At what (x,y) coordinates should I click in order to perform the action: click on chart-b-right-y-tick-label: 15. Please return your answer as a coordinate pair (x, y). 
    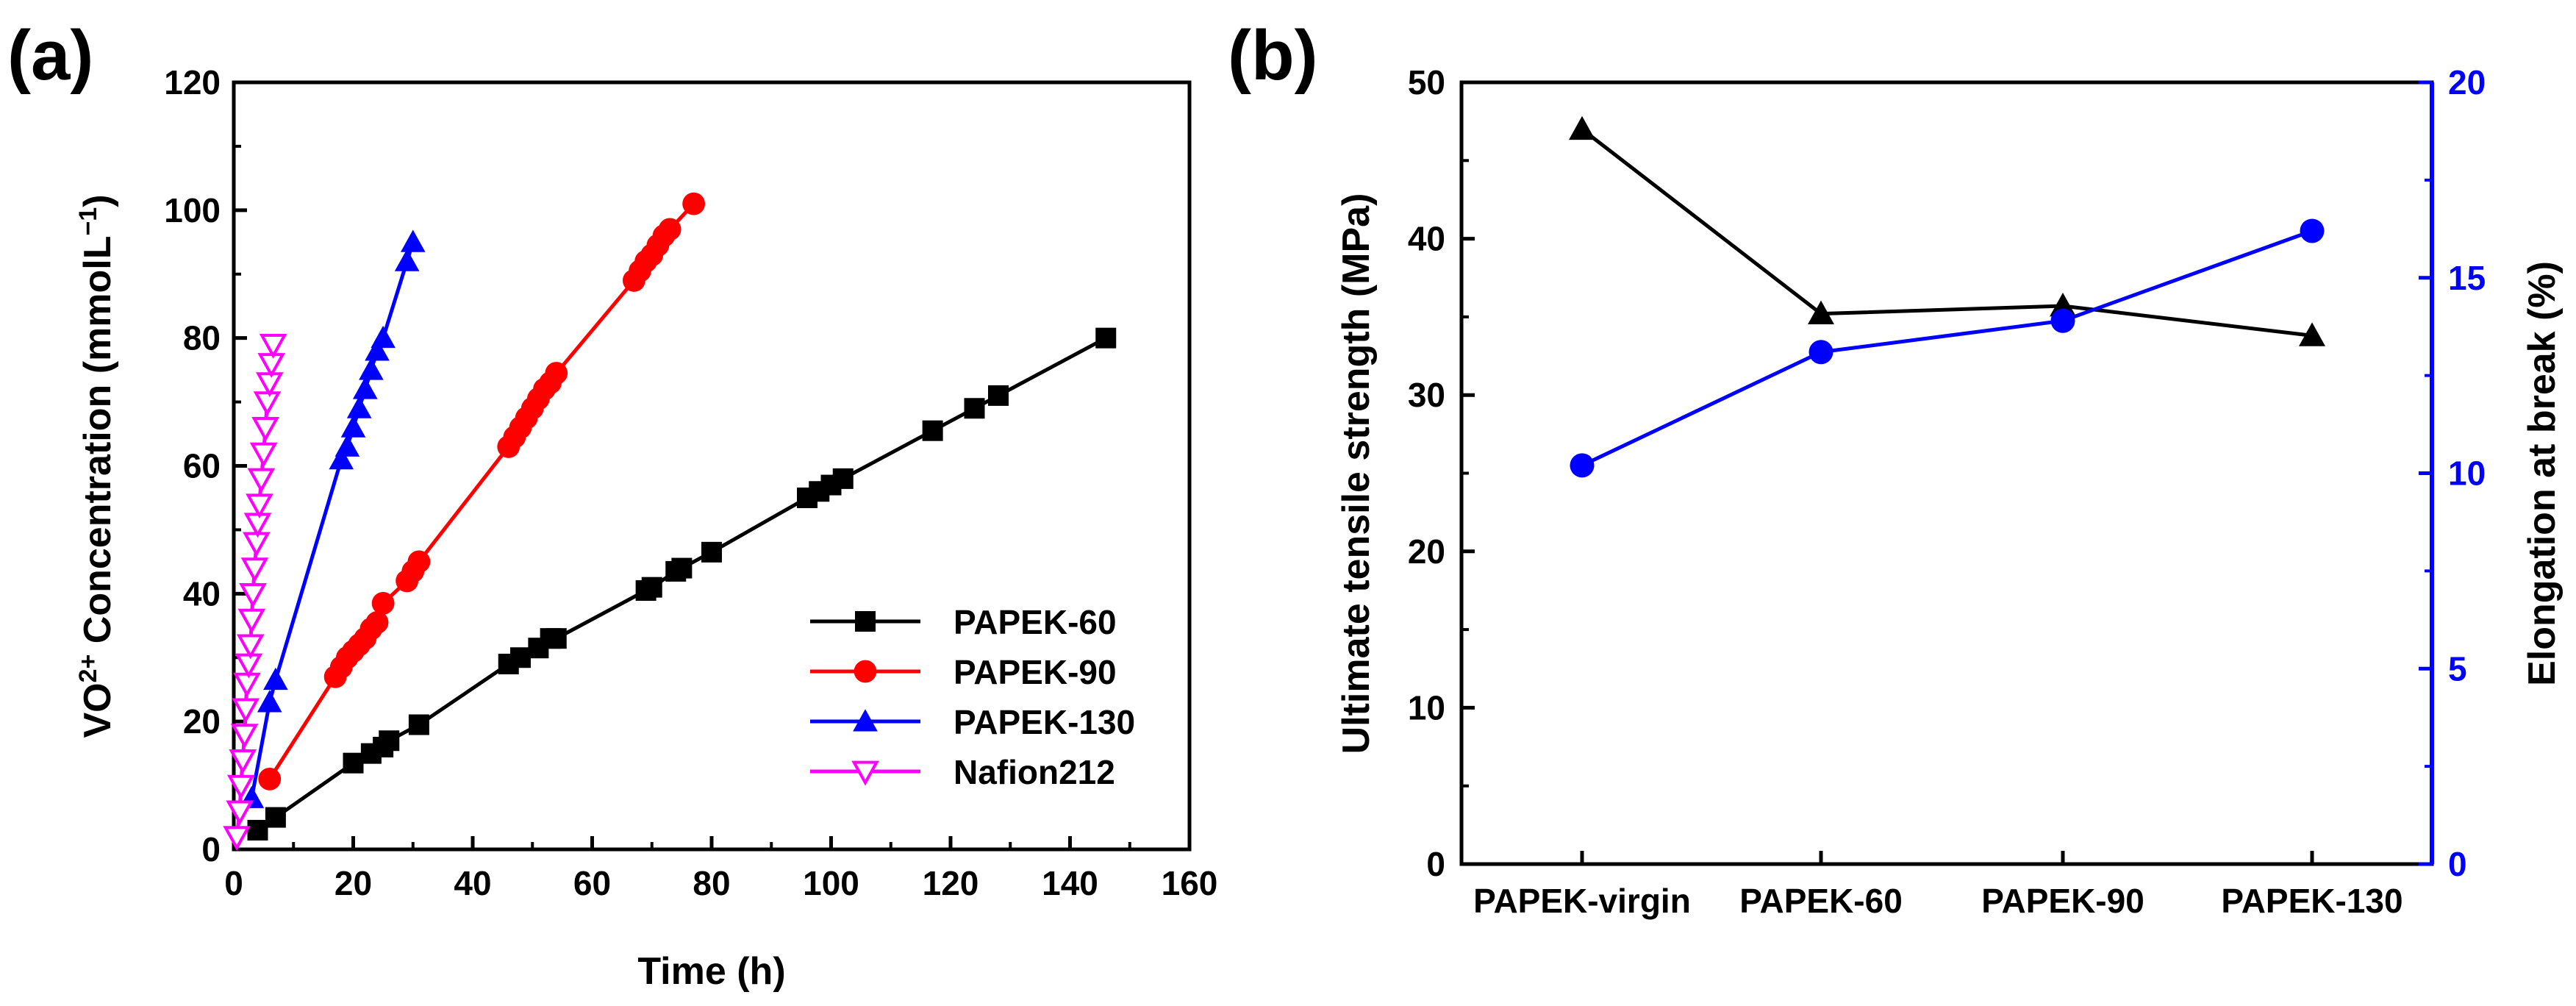
    Looking at the image, I should click on (2467, 278).